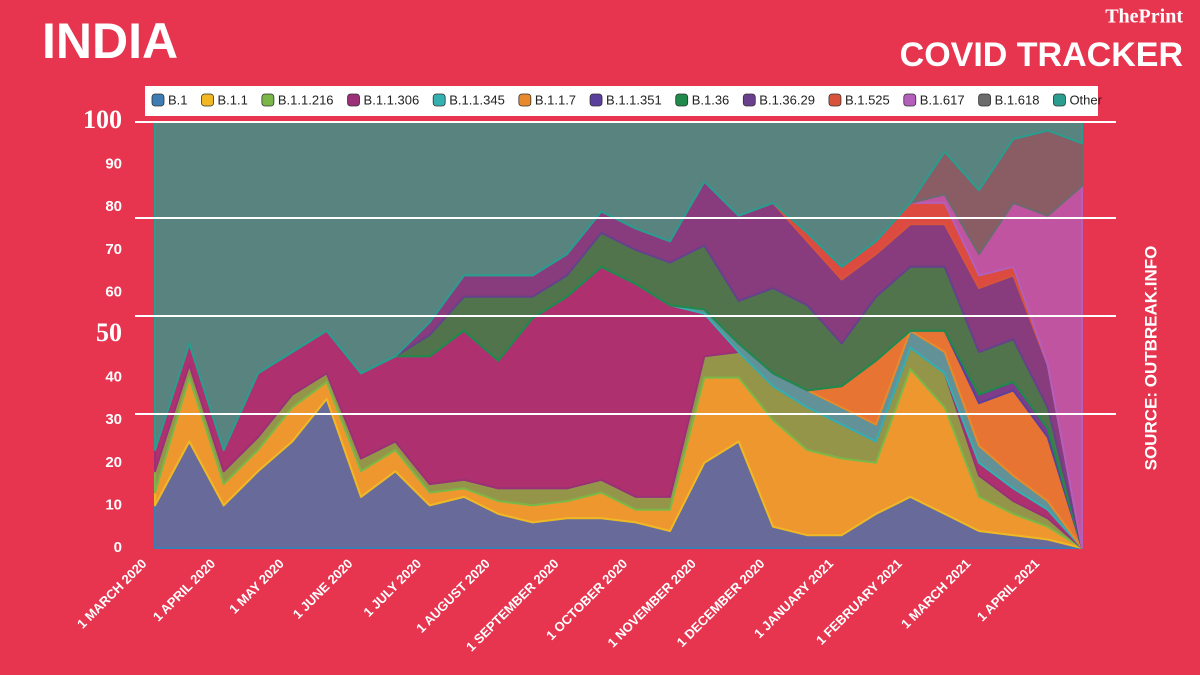 This screenshot has width=1200, height=675. I want to click on legend-label: B.1.36, so click(711, 99).